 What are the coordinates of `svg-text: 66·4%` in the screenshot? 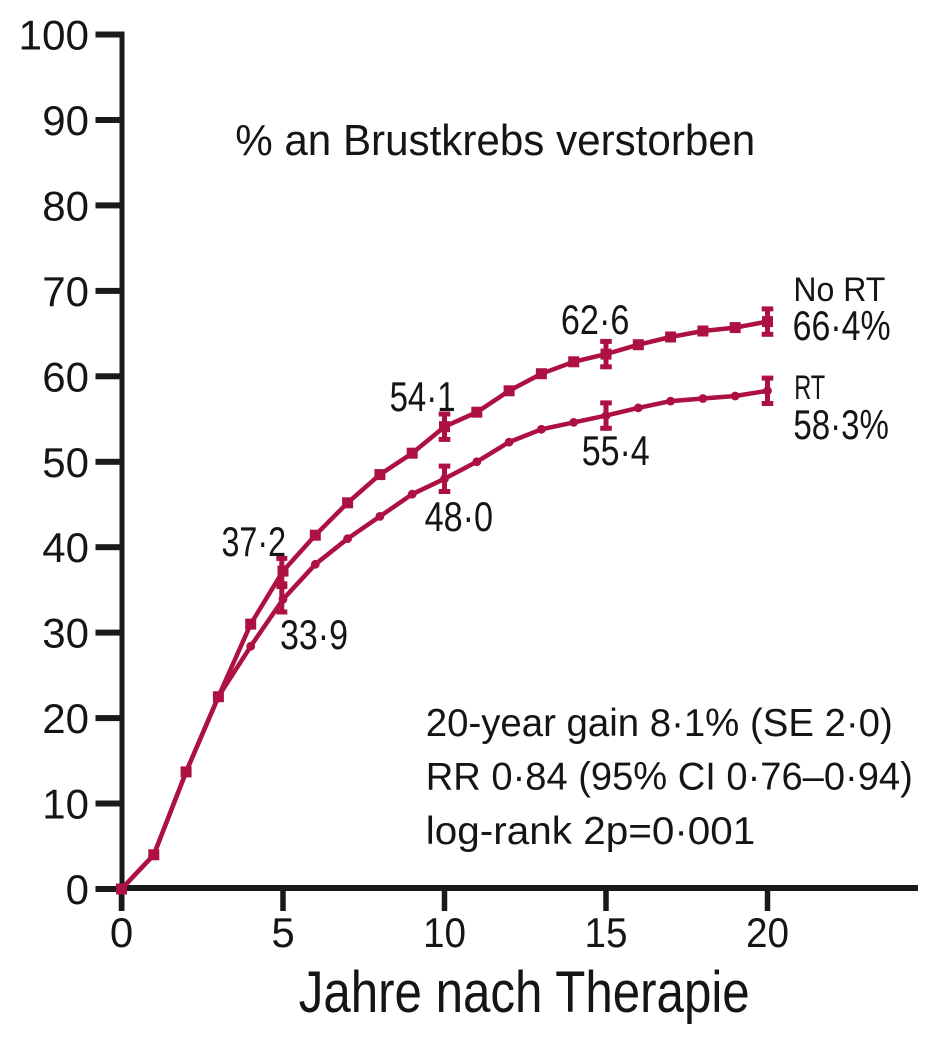 It's located at (842, 325).